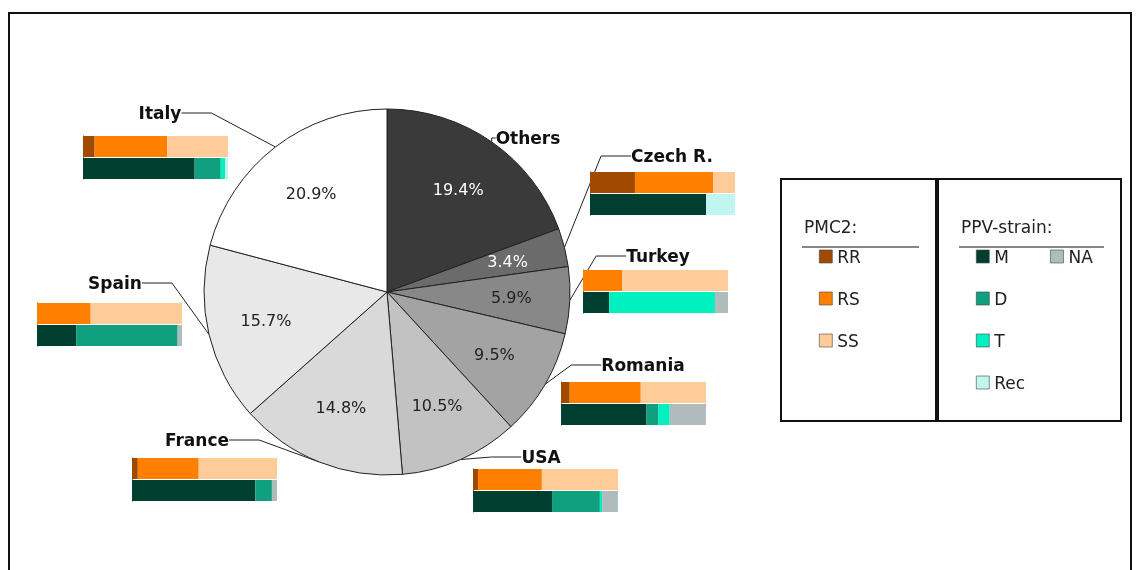  I want to click on data-label: 3.4%, so click(508, 262).